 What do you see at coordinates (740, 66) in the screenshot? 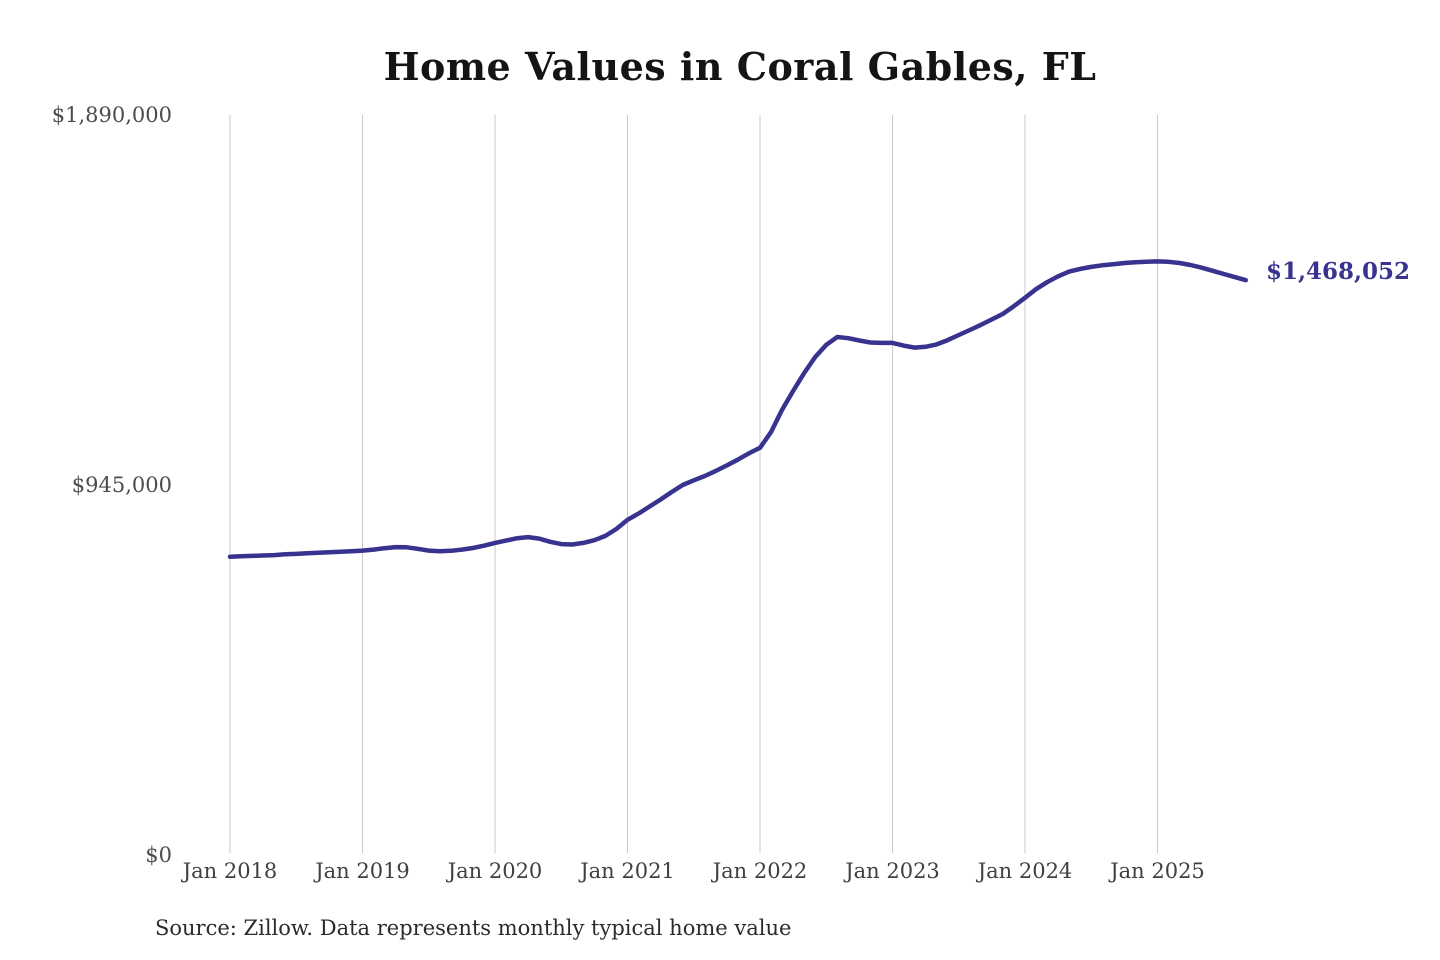
I see `chart-title: Home Values in Coral Gables, FL` at bounding box center [740, 66].